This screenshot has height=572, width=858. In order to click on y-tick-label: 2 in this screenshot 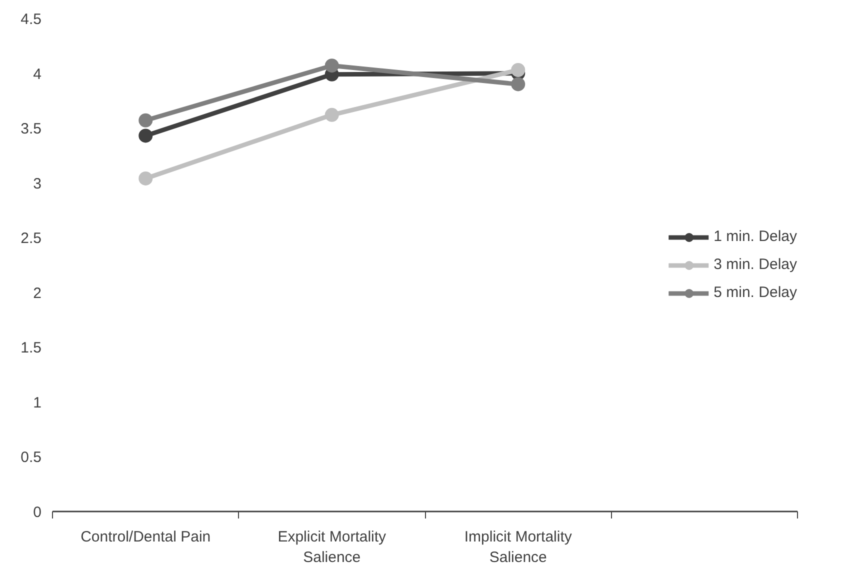, I will do `click(37, 293)`.